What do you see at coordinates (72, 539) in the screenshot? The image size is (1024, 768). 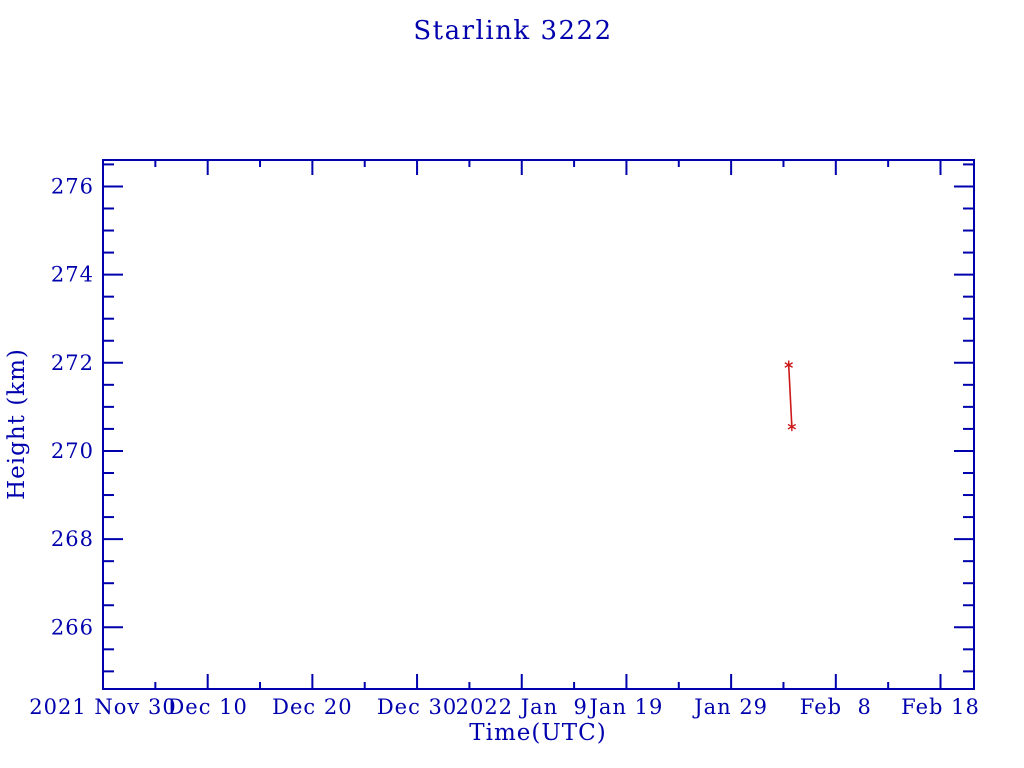 I see `y-tick-label: 268` at bounding box center [72, 539].